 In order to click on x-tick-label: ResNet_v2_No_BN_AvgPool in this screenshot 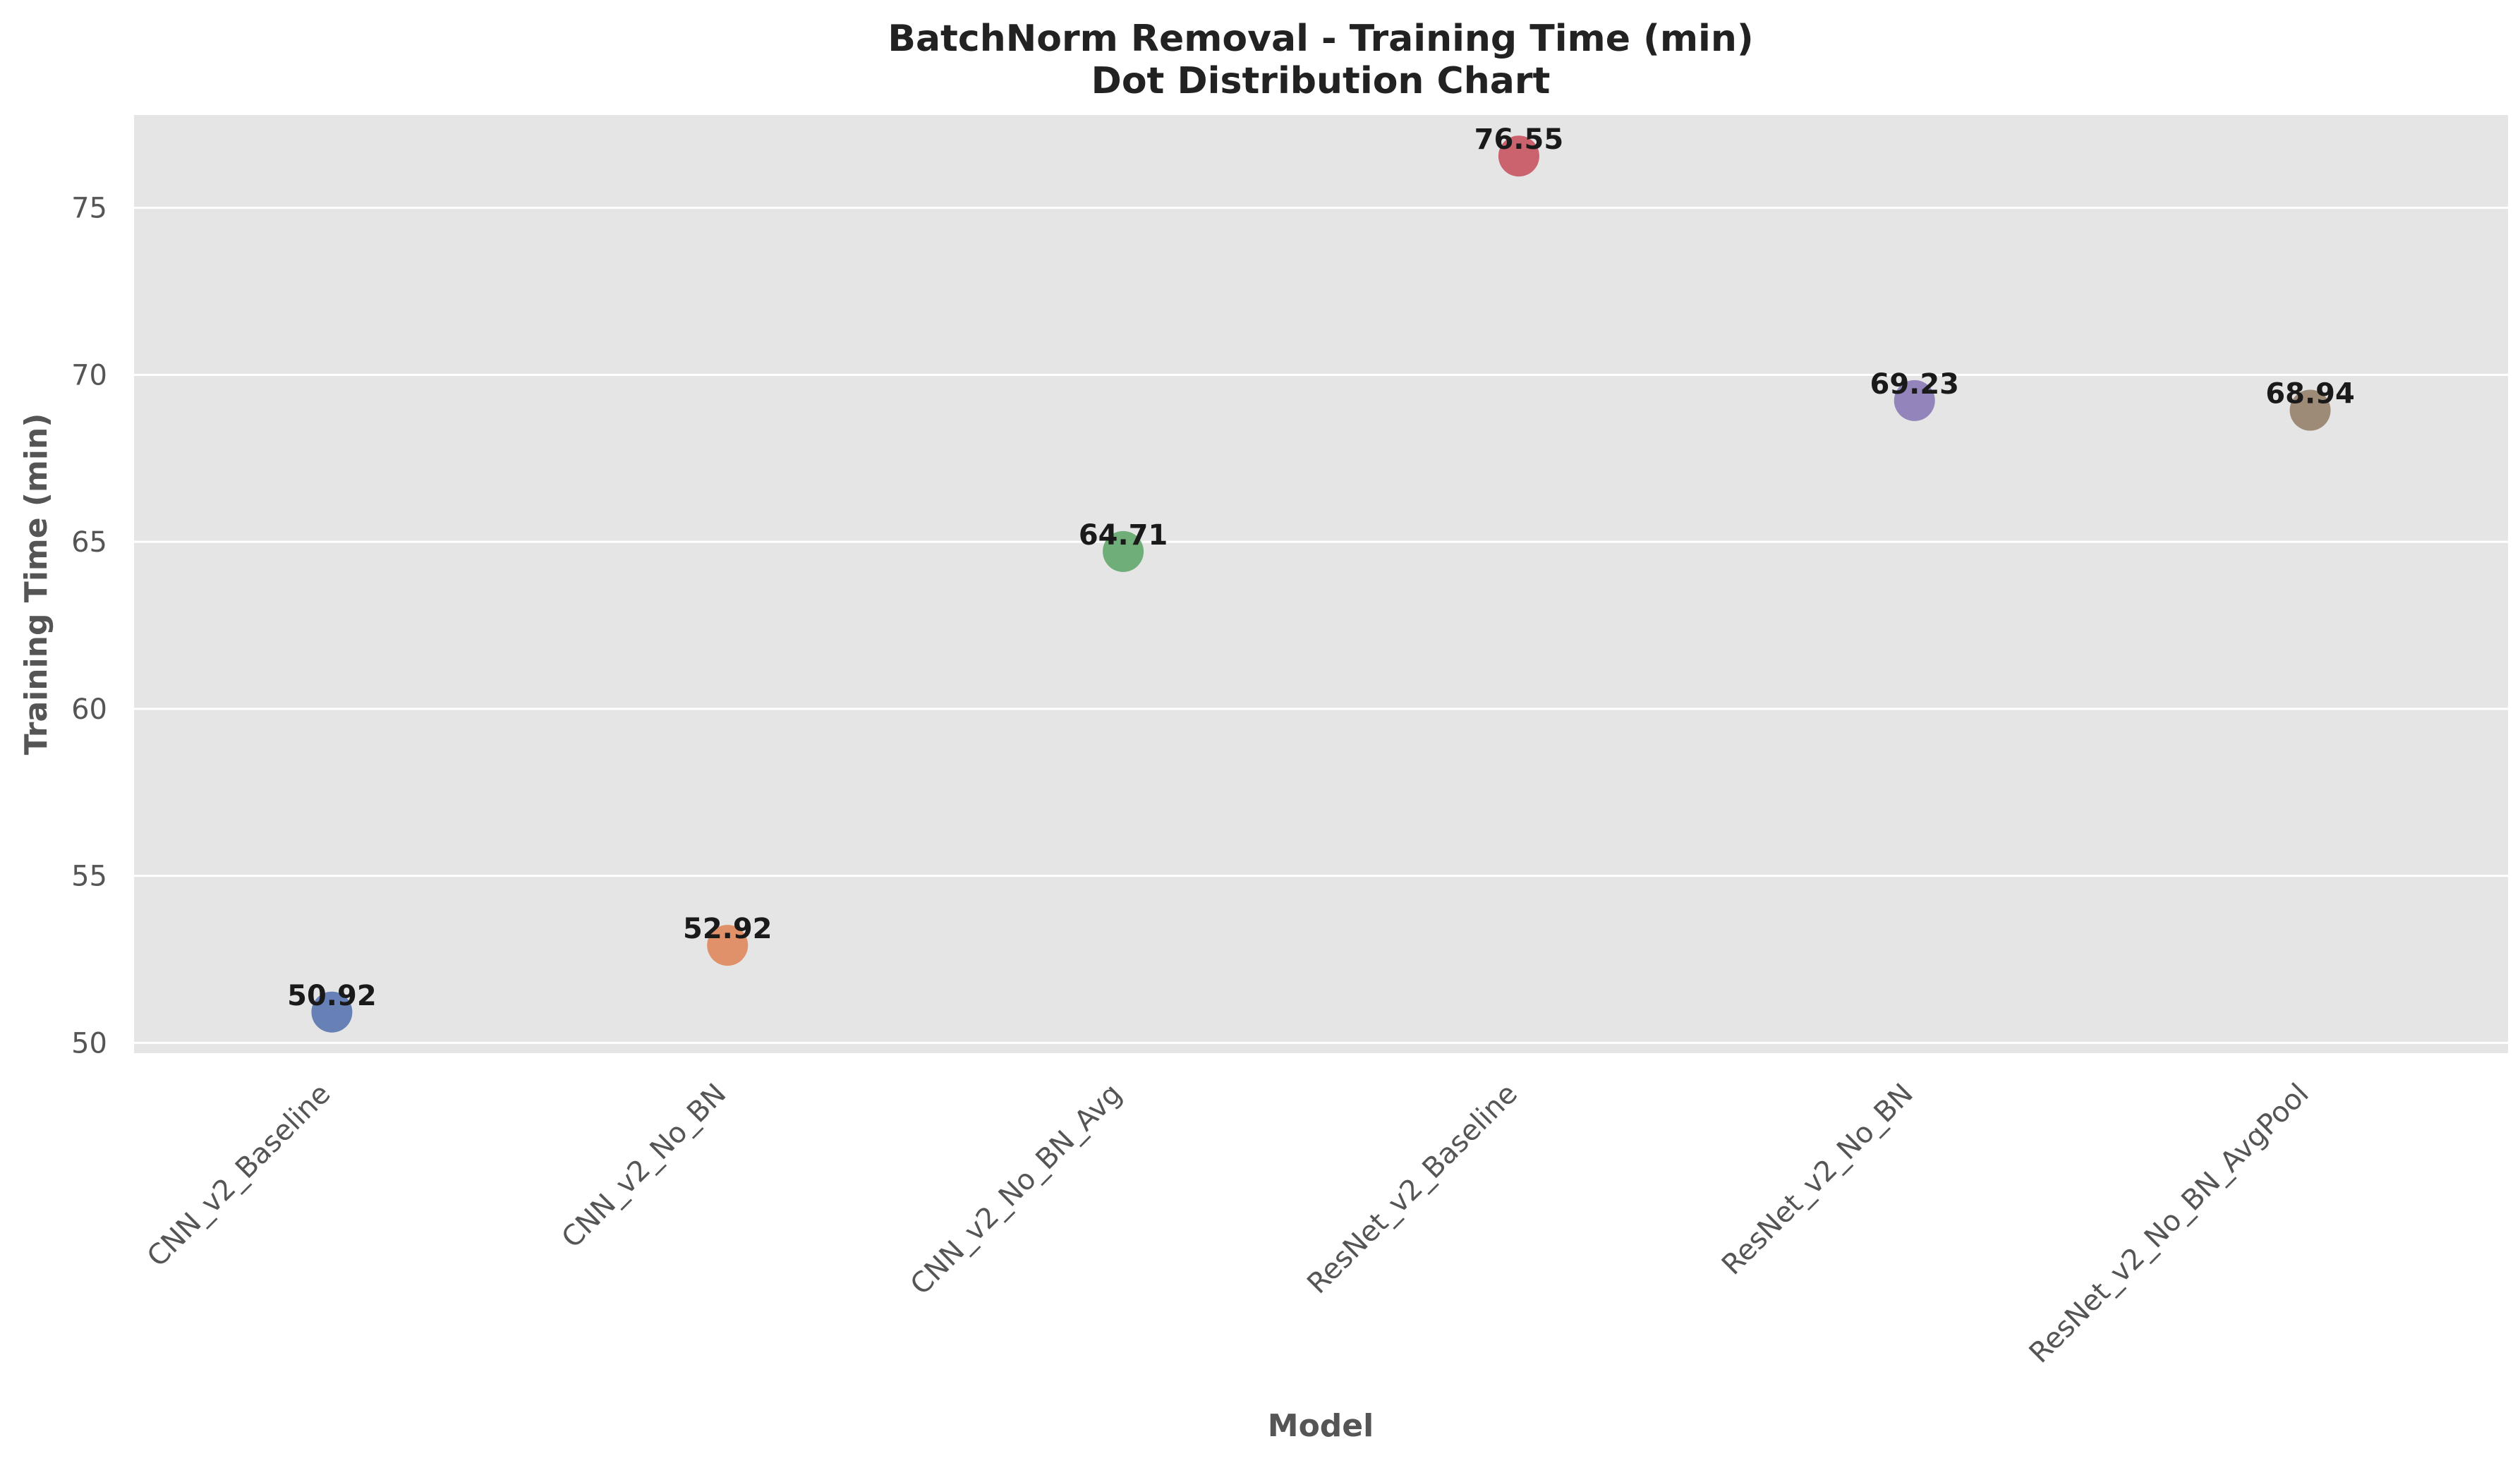, I will do `click(2169, 1224)`.